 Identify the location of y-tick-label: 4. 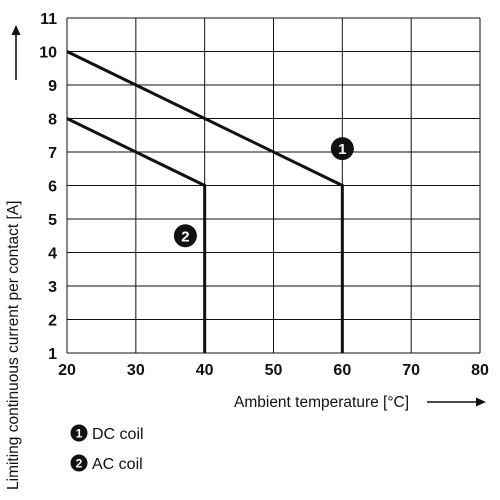
(52, 254).